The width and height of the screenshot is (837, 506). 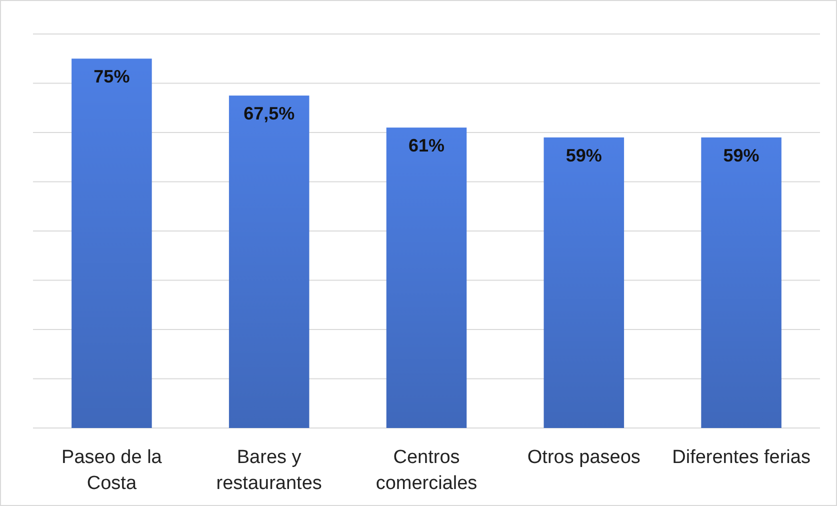 What do you see at coordinates (741, 457) in the screenshot?
I see `x-tick-label: Diferentes ferias` at bounding box center [741, 457].